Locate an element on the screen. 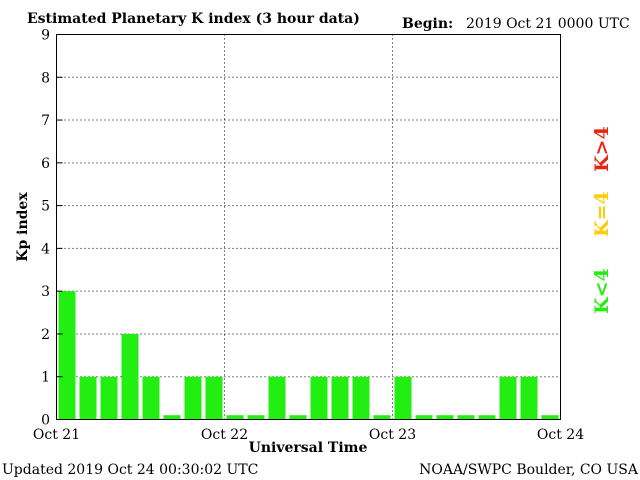 The image size is (640, 480). y-tick-label: 5 is located at coordinates (45, 207).